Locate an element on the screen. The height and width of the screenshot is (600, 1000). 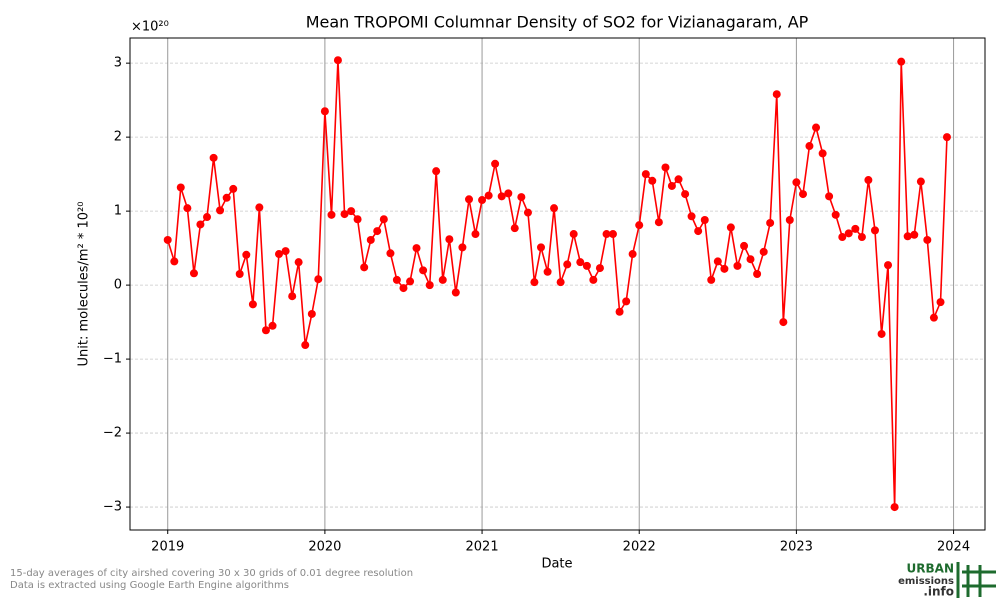
y-tick-label: −3 is located at coordinates (112, 507).